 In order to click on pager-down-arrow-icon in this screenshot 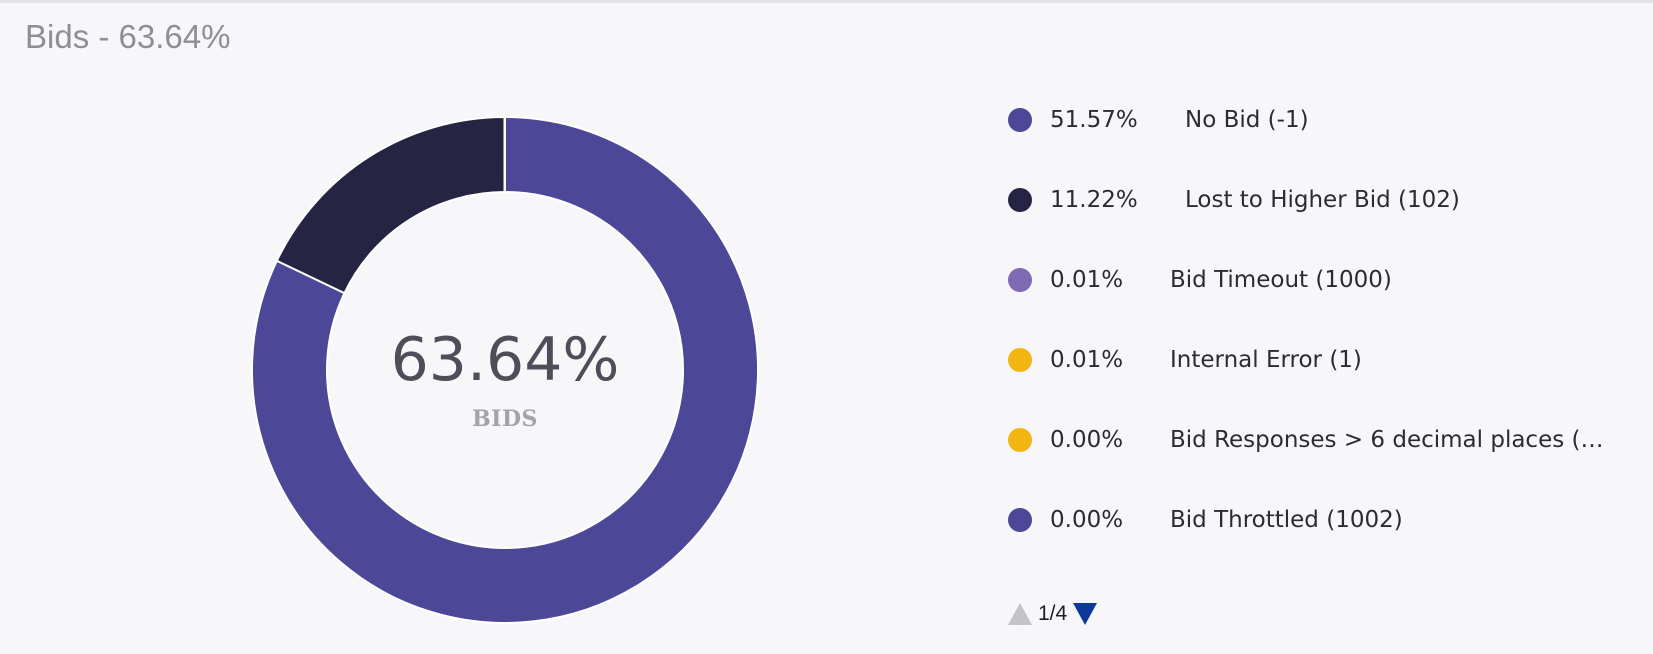, I will do `click(1085, 614)`.